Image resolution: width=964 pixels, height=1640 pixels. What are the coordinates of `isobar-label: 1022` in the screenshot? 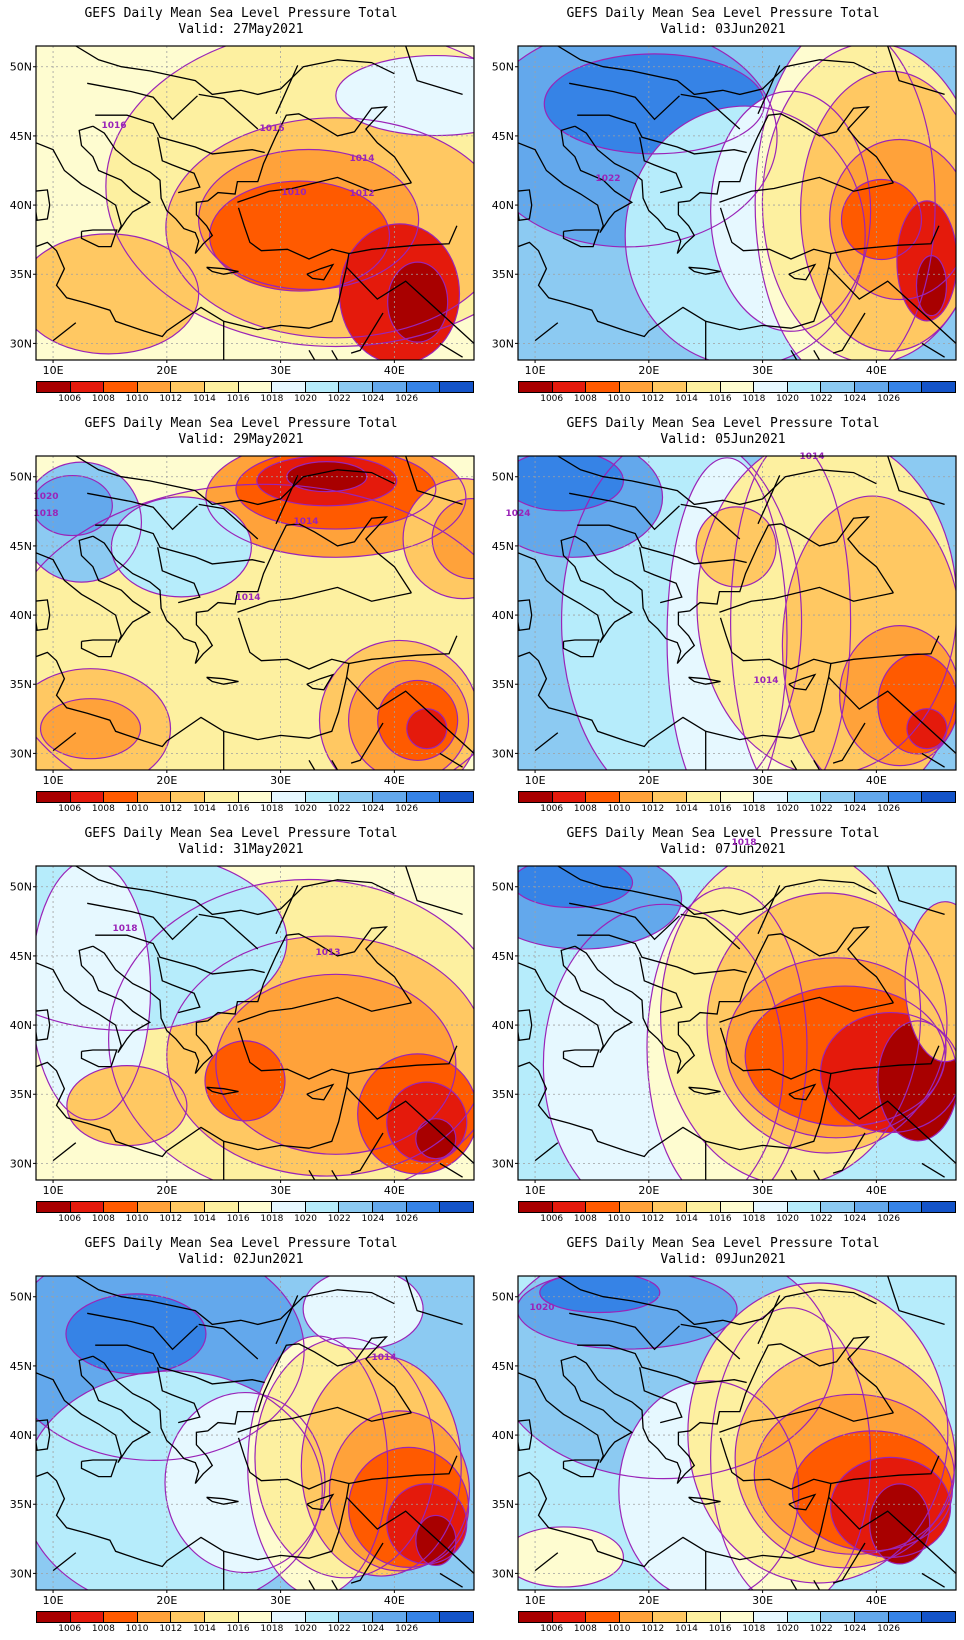 It's located at (607, 179).